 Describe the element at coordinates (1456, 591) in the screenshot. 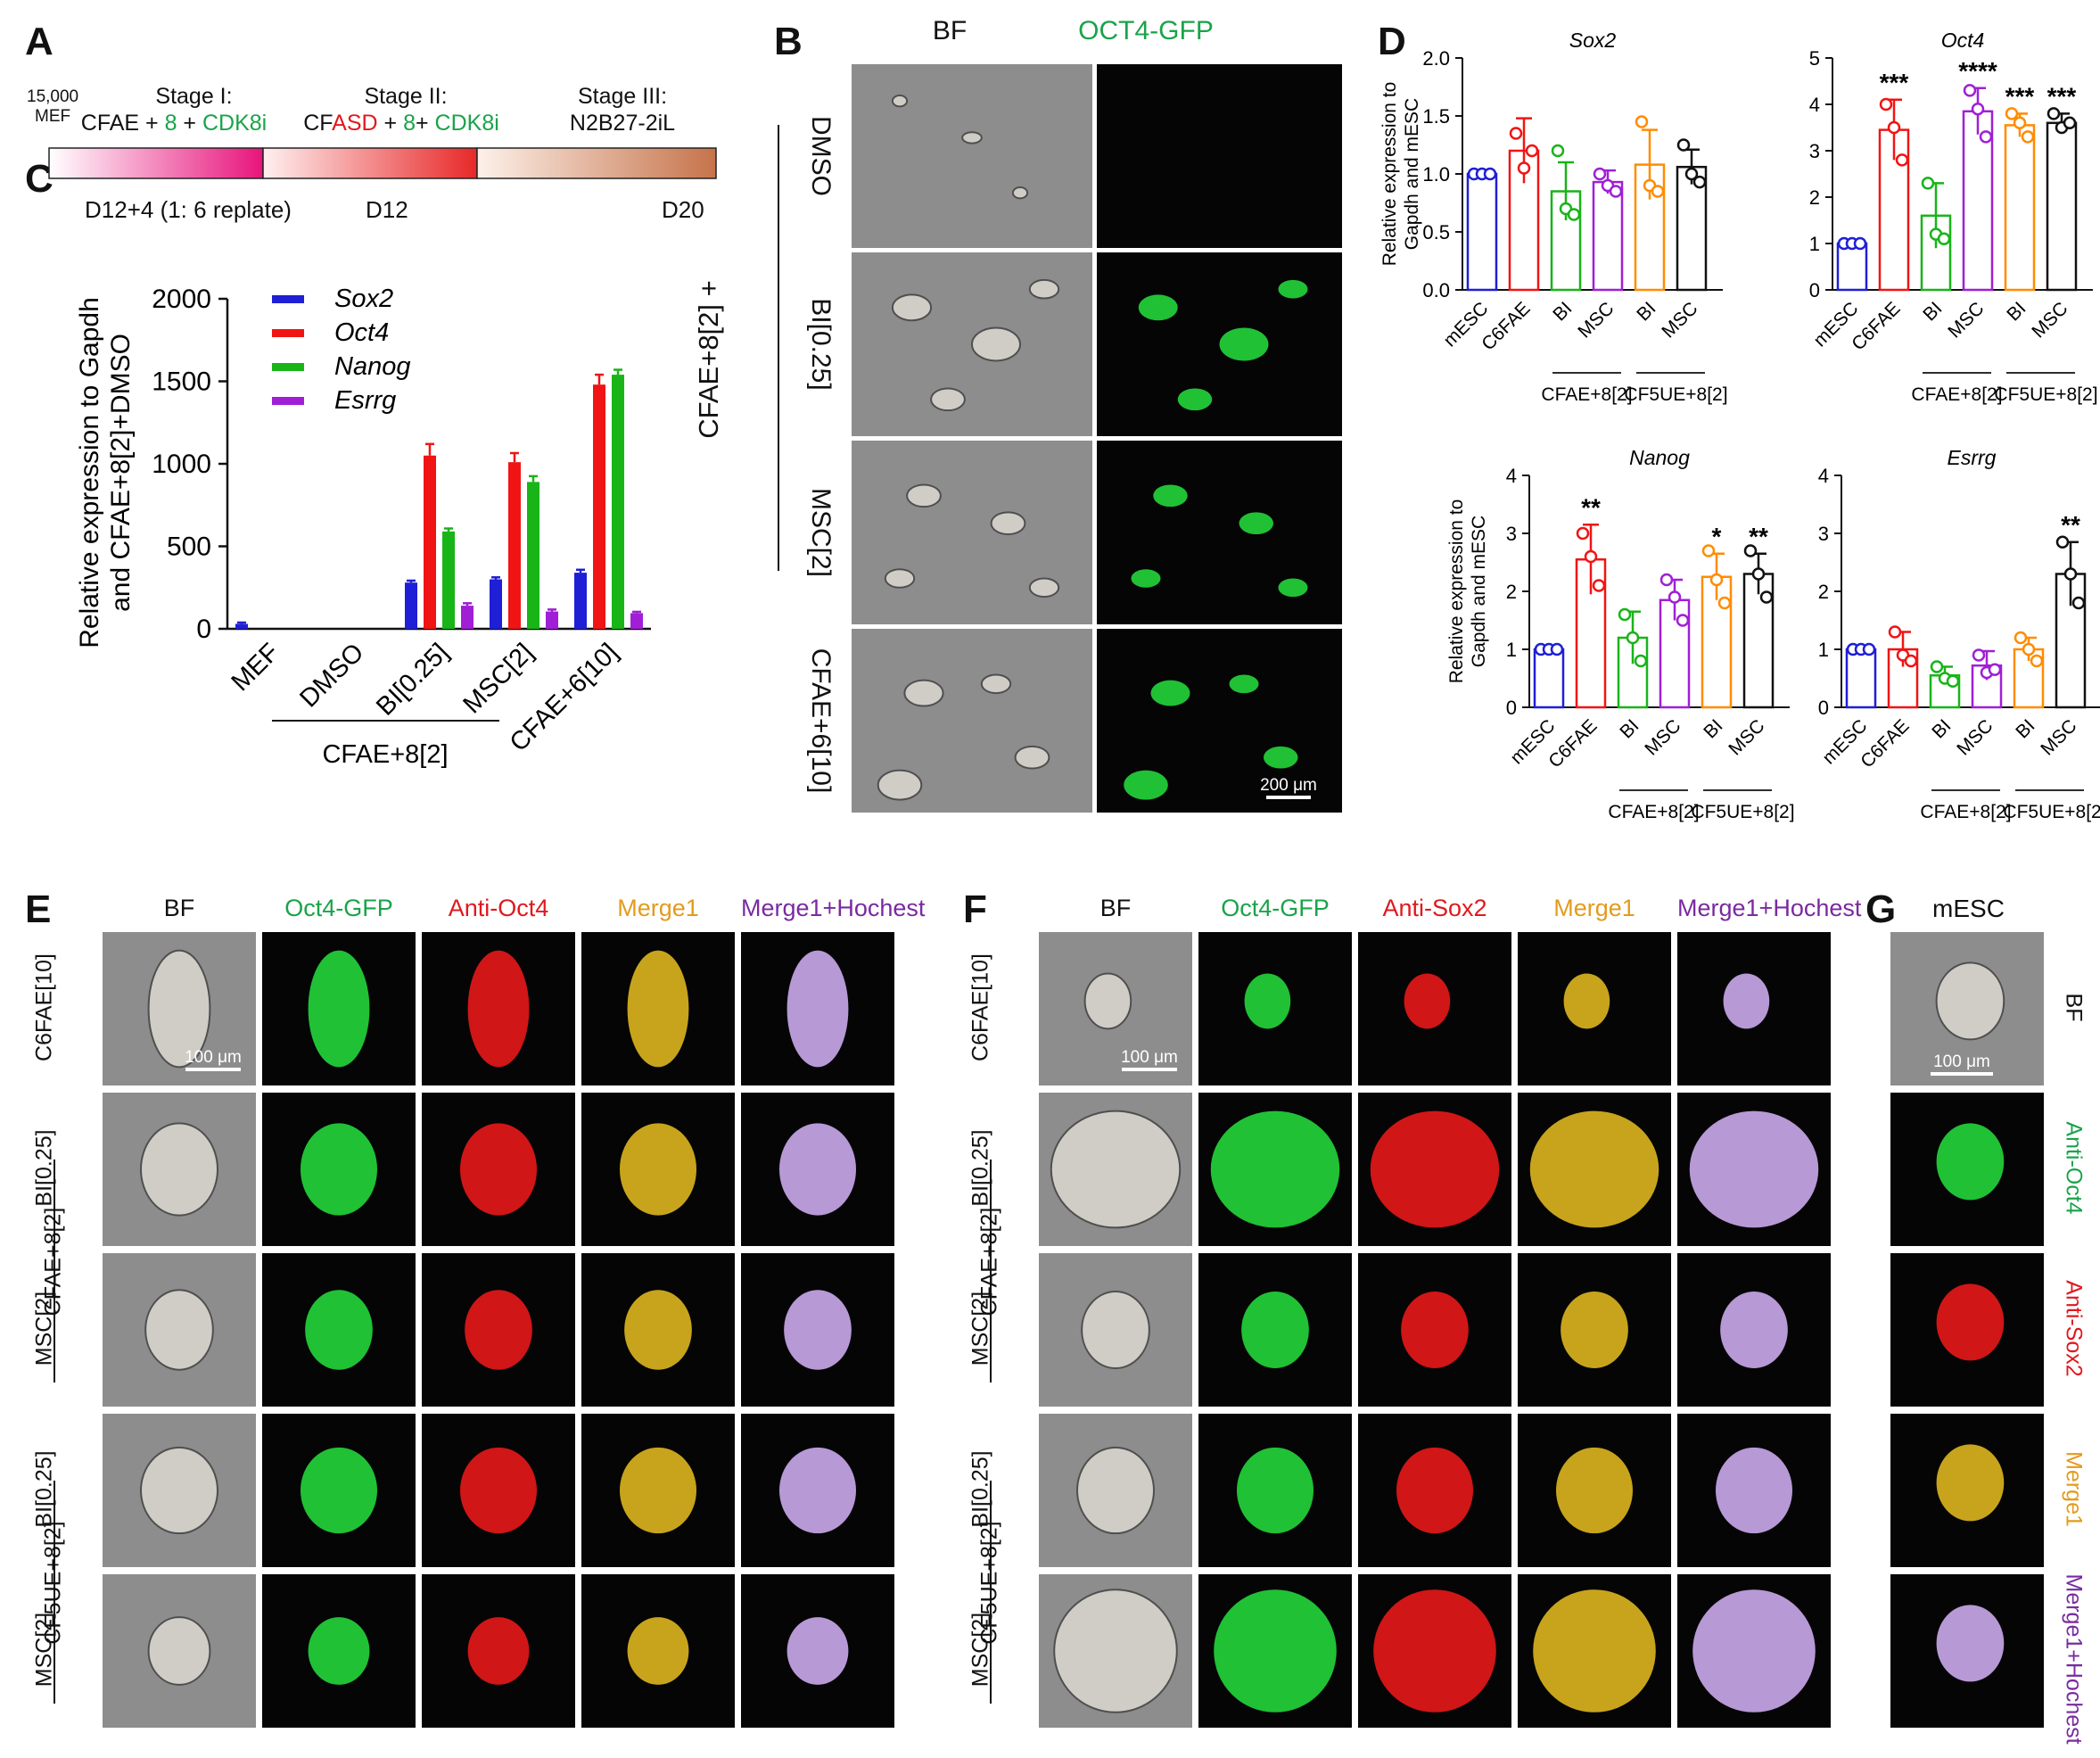

I see `d-ylabel-line1: Relative expression to` at that location.